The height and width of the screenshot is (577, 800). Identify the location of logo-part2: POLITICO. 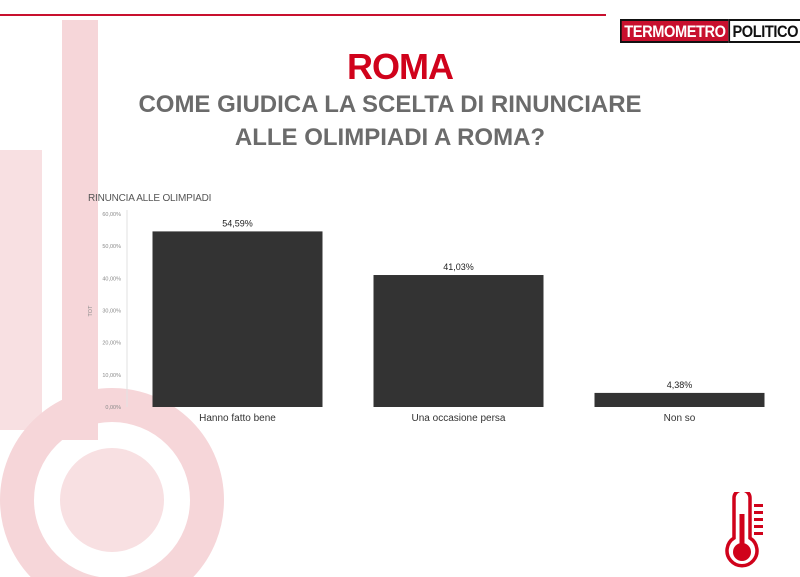
(764, 31).